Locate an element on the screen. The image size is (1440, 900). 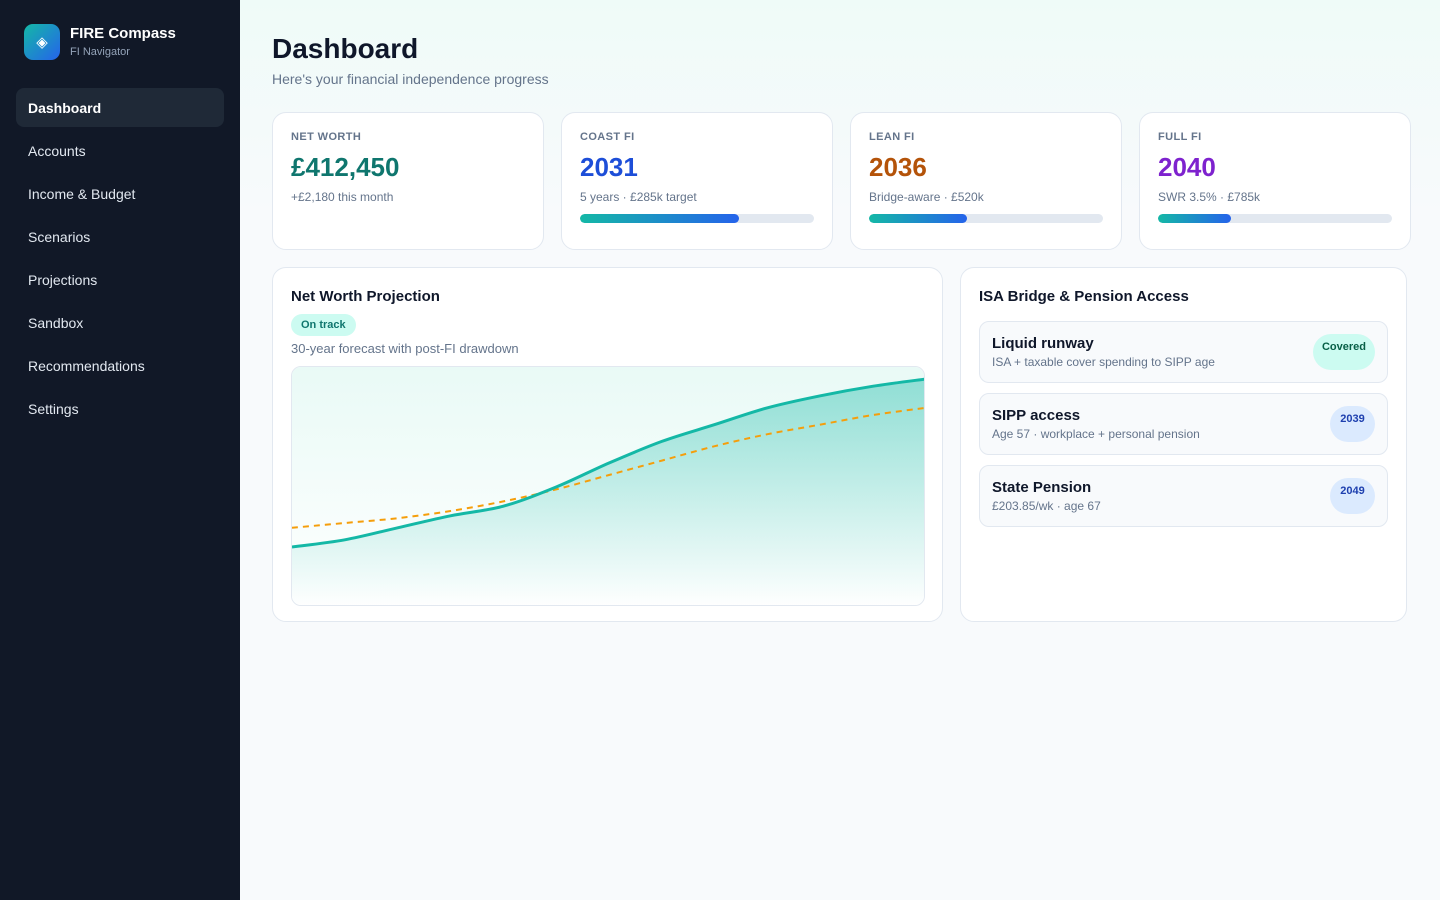
stat-card-full-fi: FULL FI 2040 SWR 3.5% · £785k is located at coordinates (1275, 181).